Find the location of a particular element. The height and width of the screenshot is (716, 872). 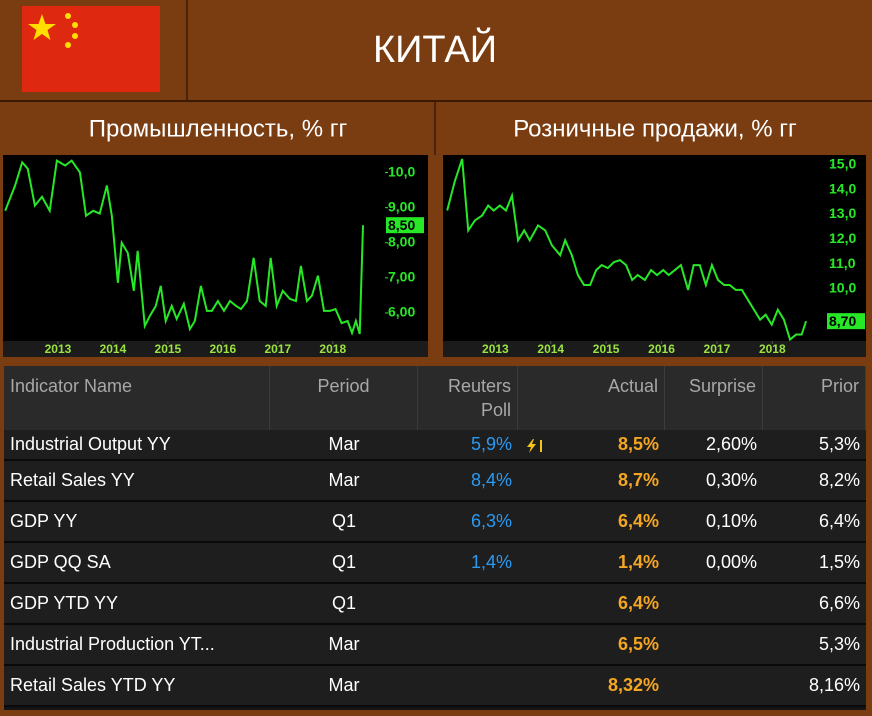

y-tick-label: 9,00 is located at coordinates (401, 206).